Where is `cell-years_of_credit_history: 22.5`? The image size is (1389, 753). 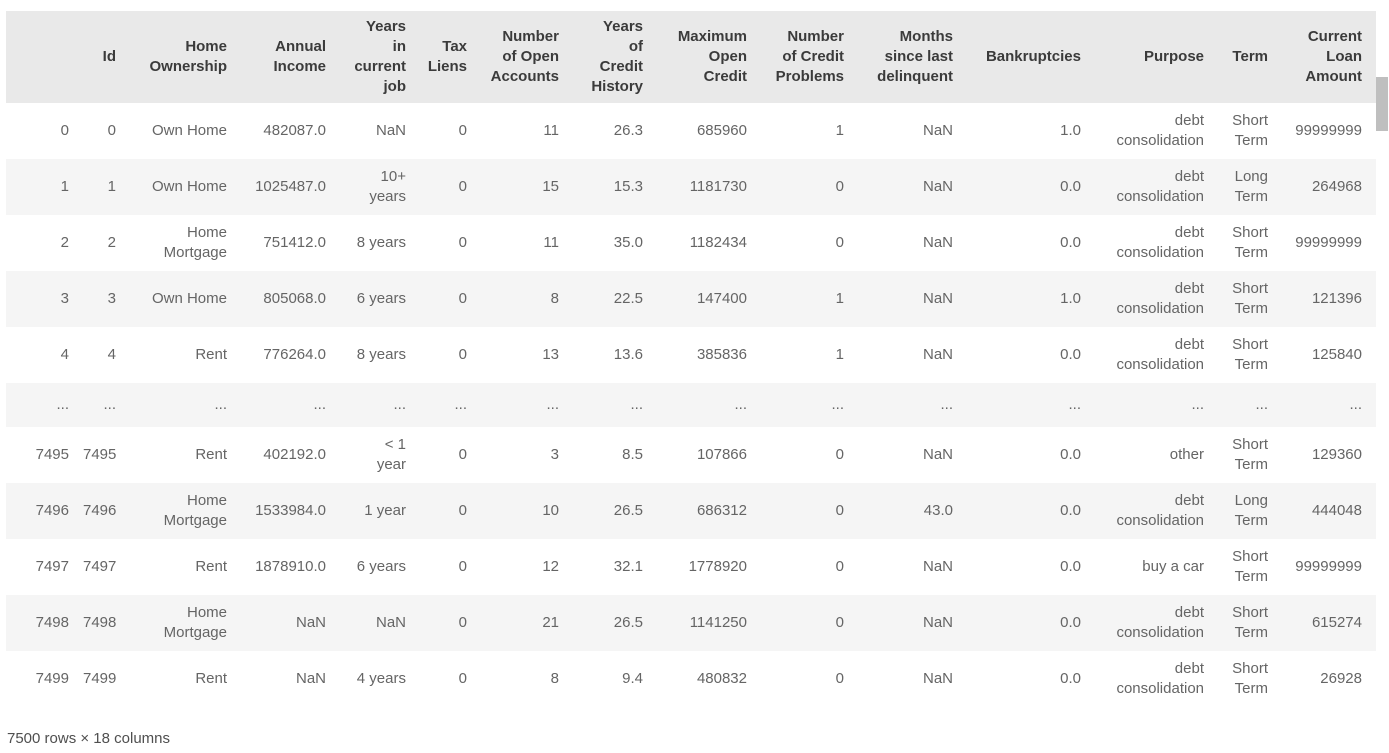 cell-years_of_credit_history: 22.5 is located at coordinates (615, 299).